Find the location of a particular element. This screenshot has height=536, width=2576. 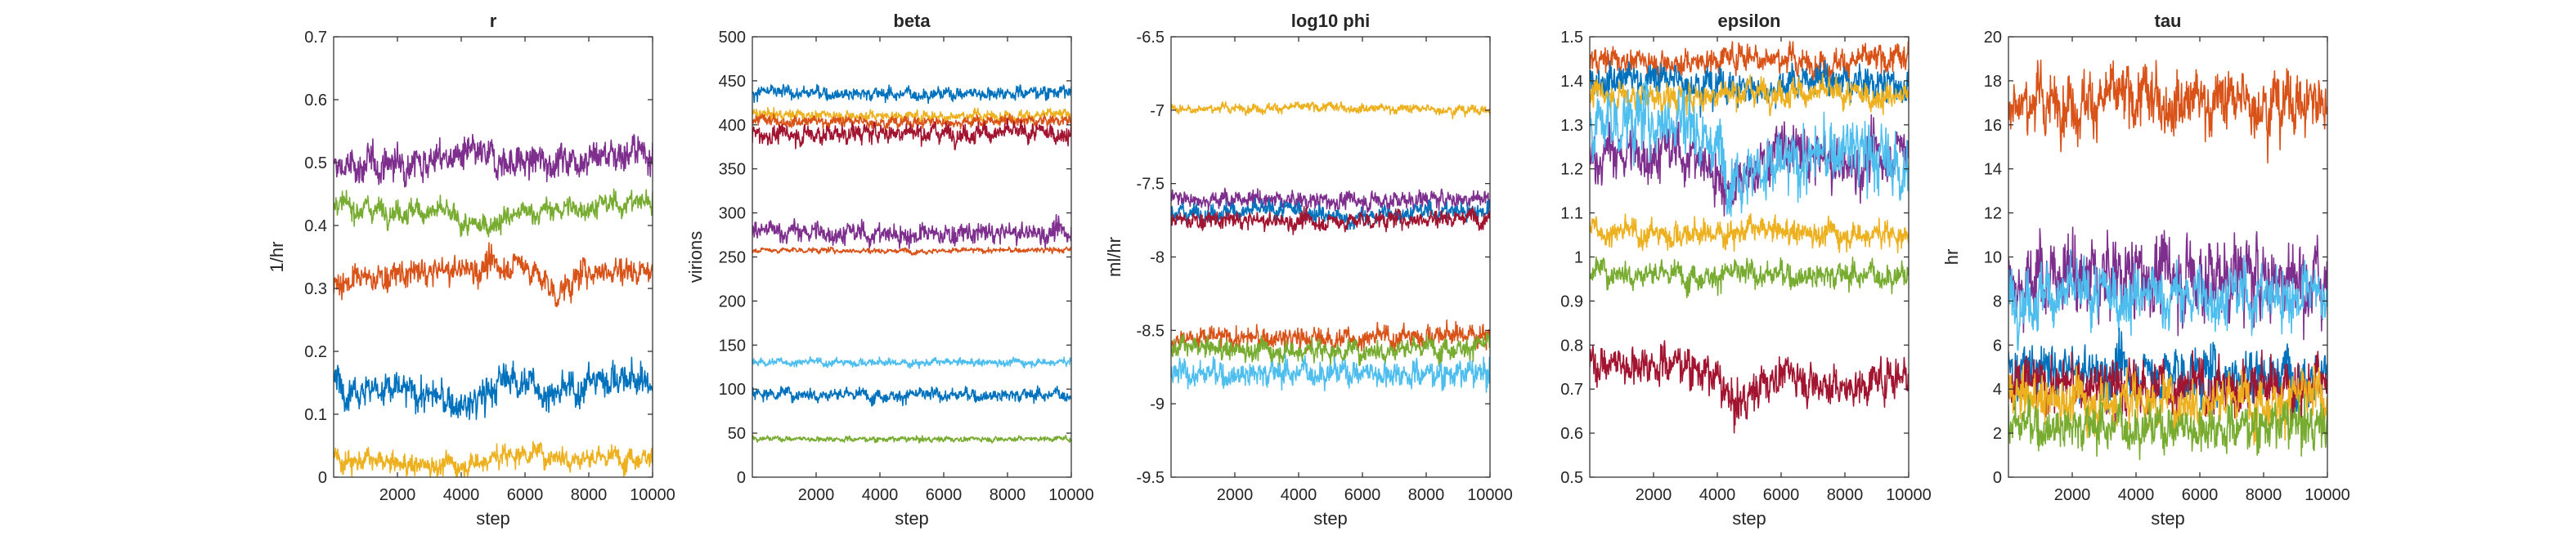

y-tick-label: 350 is located at coordinates (732, 170).